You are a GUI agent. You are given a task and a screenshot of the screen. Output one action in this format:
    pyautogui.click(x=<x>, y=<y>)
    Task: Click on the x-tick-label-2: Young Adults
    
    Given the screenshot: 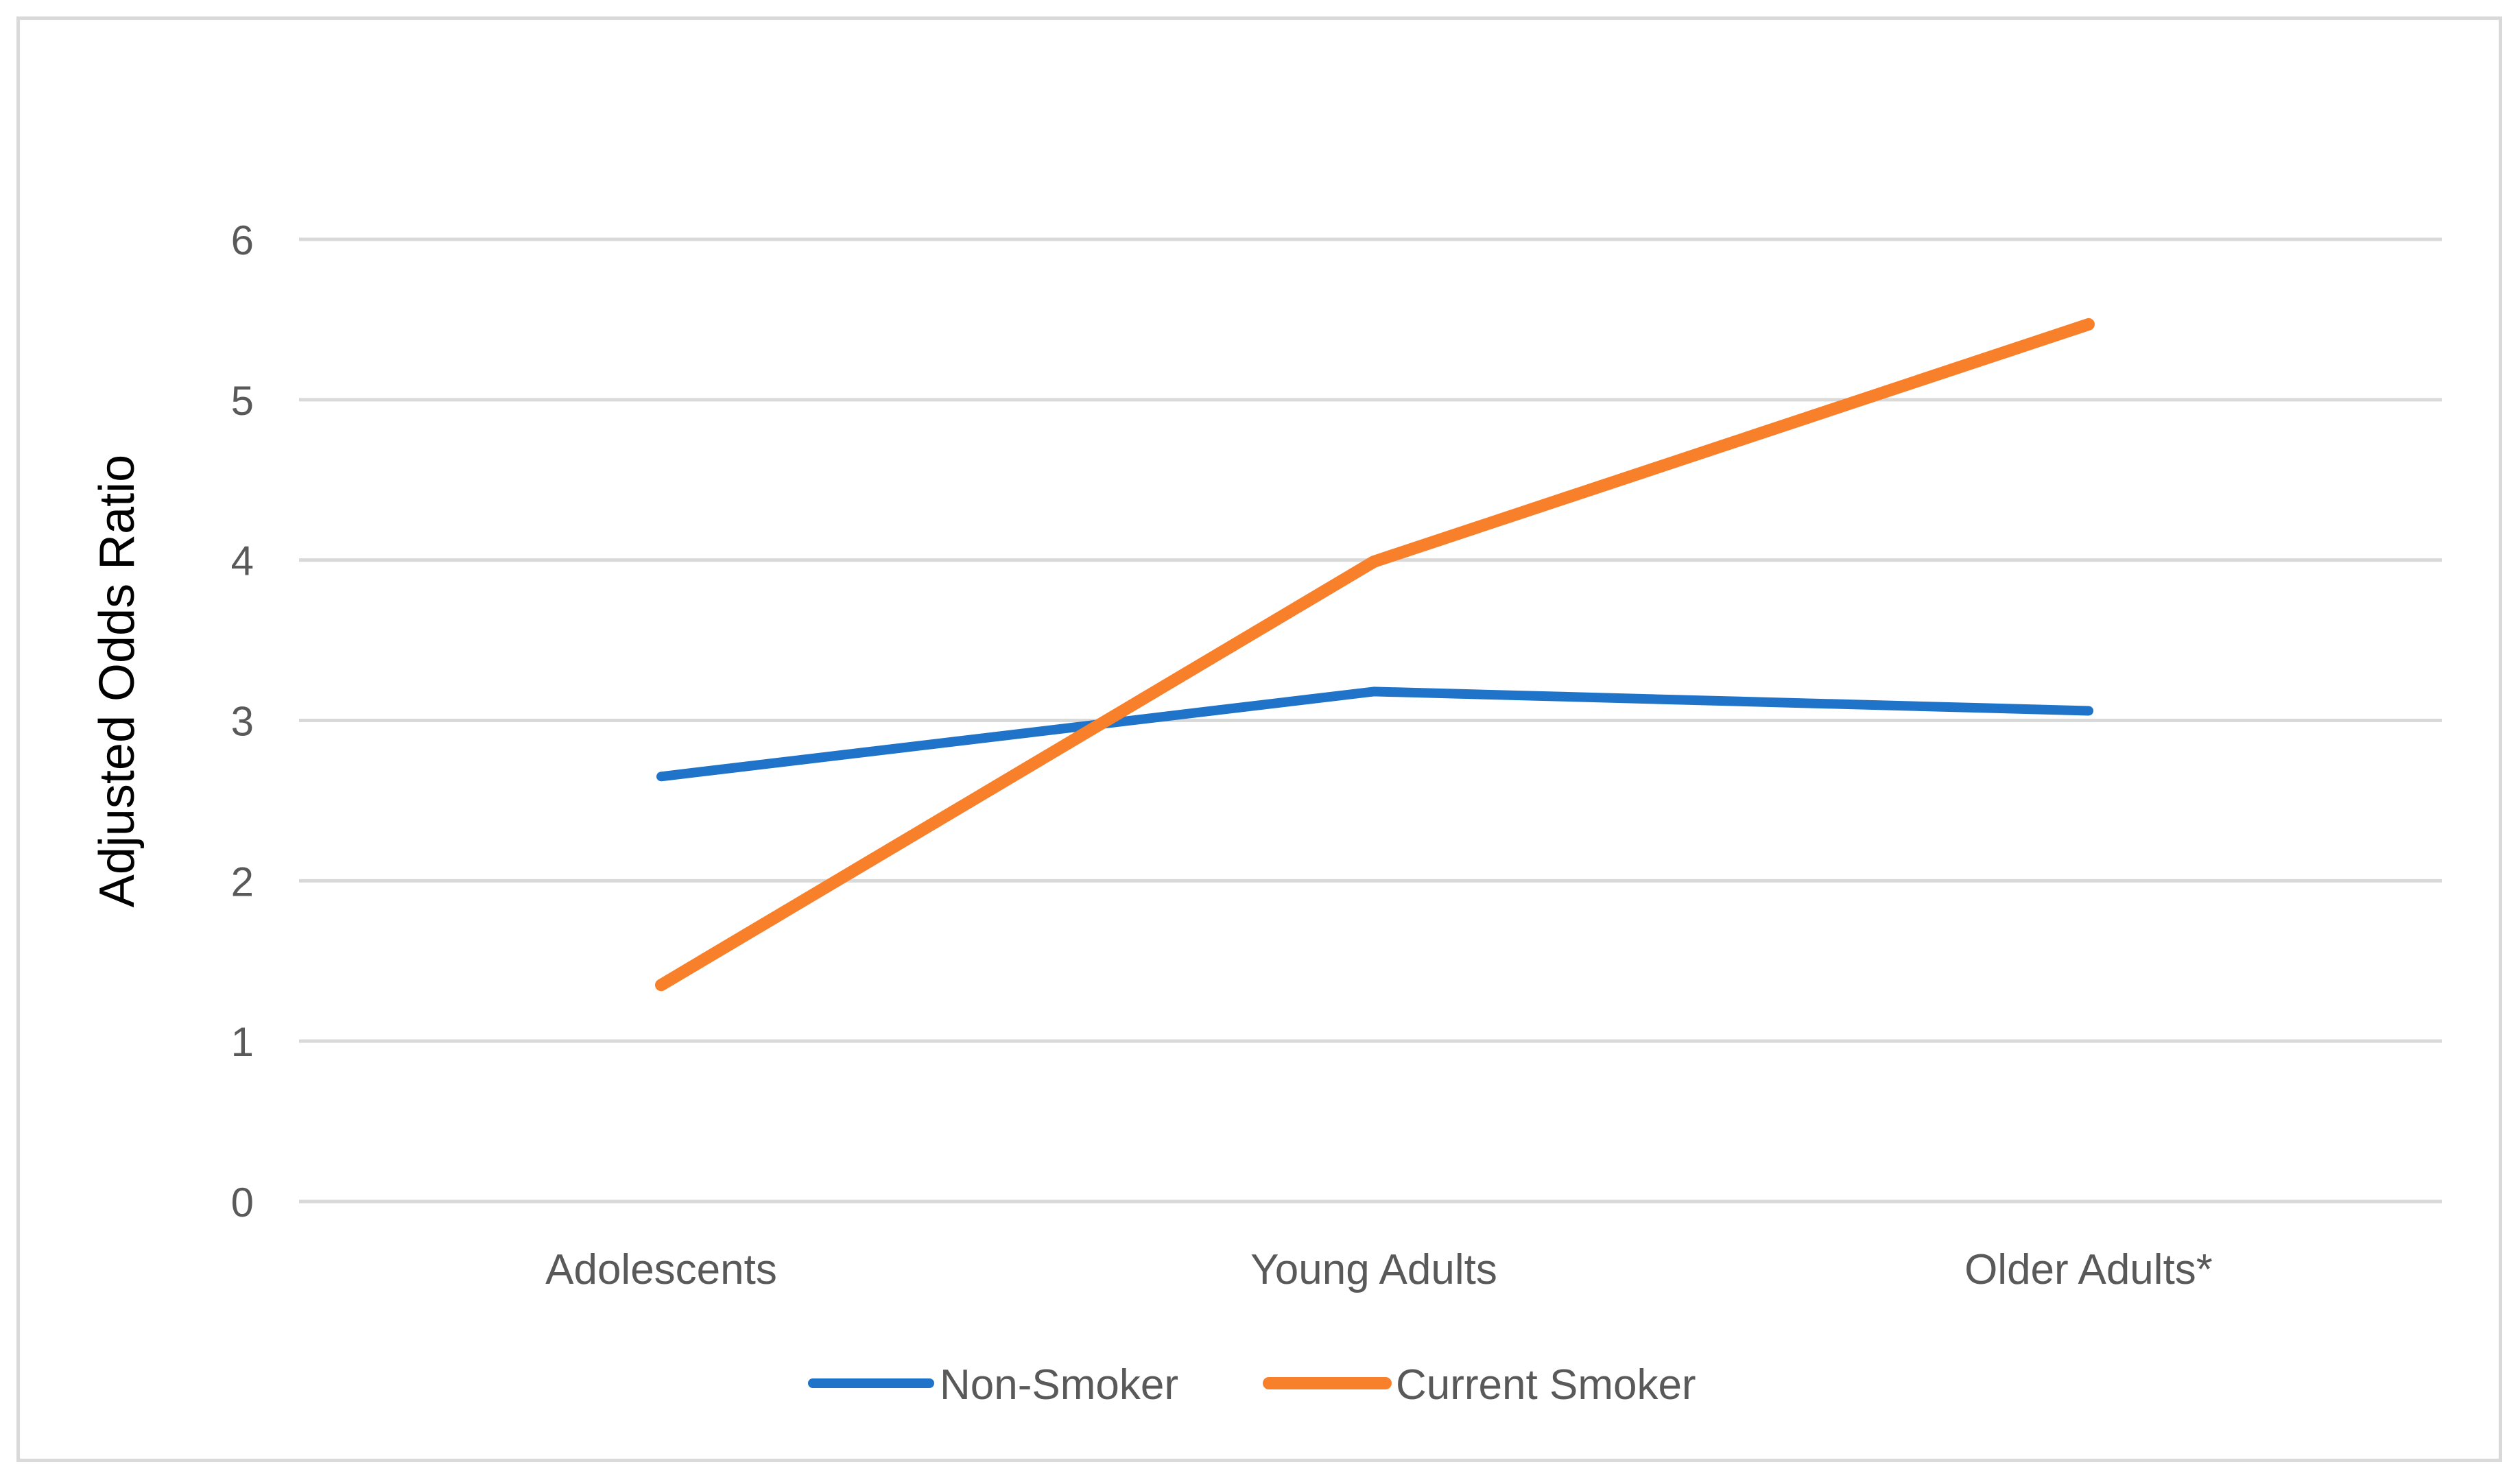 What is the action you would take?
    pyautogui.click(x=1373, y=1269)
    